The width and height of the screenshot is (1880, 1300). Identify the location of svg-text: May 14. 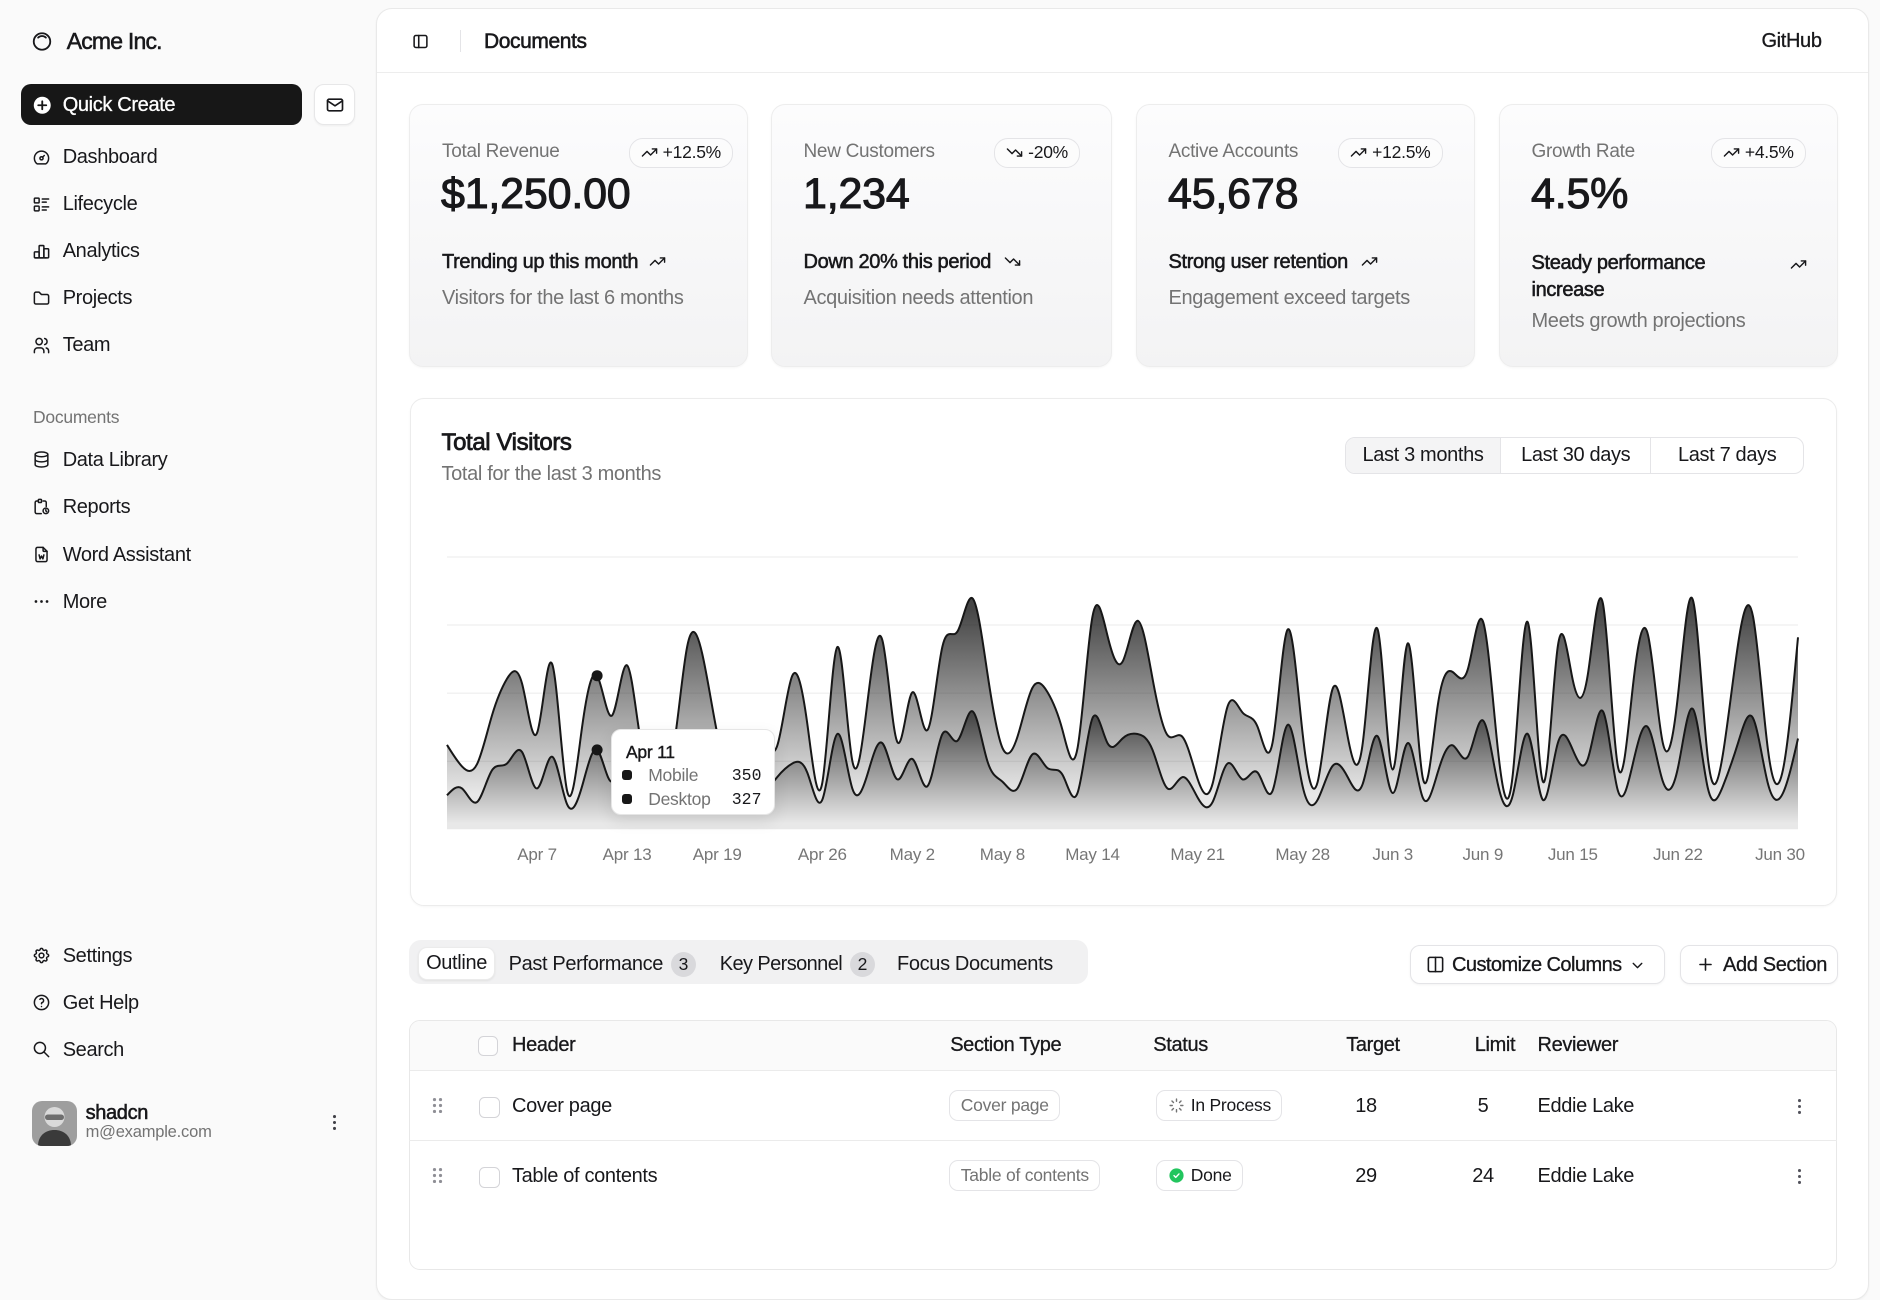
(1092, 854).